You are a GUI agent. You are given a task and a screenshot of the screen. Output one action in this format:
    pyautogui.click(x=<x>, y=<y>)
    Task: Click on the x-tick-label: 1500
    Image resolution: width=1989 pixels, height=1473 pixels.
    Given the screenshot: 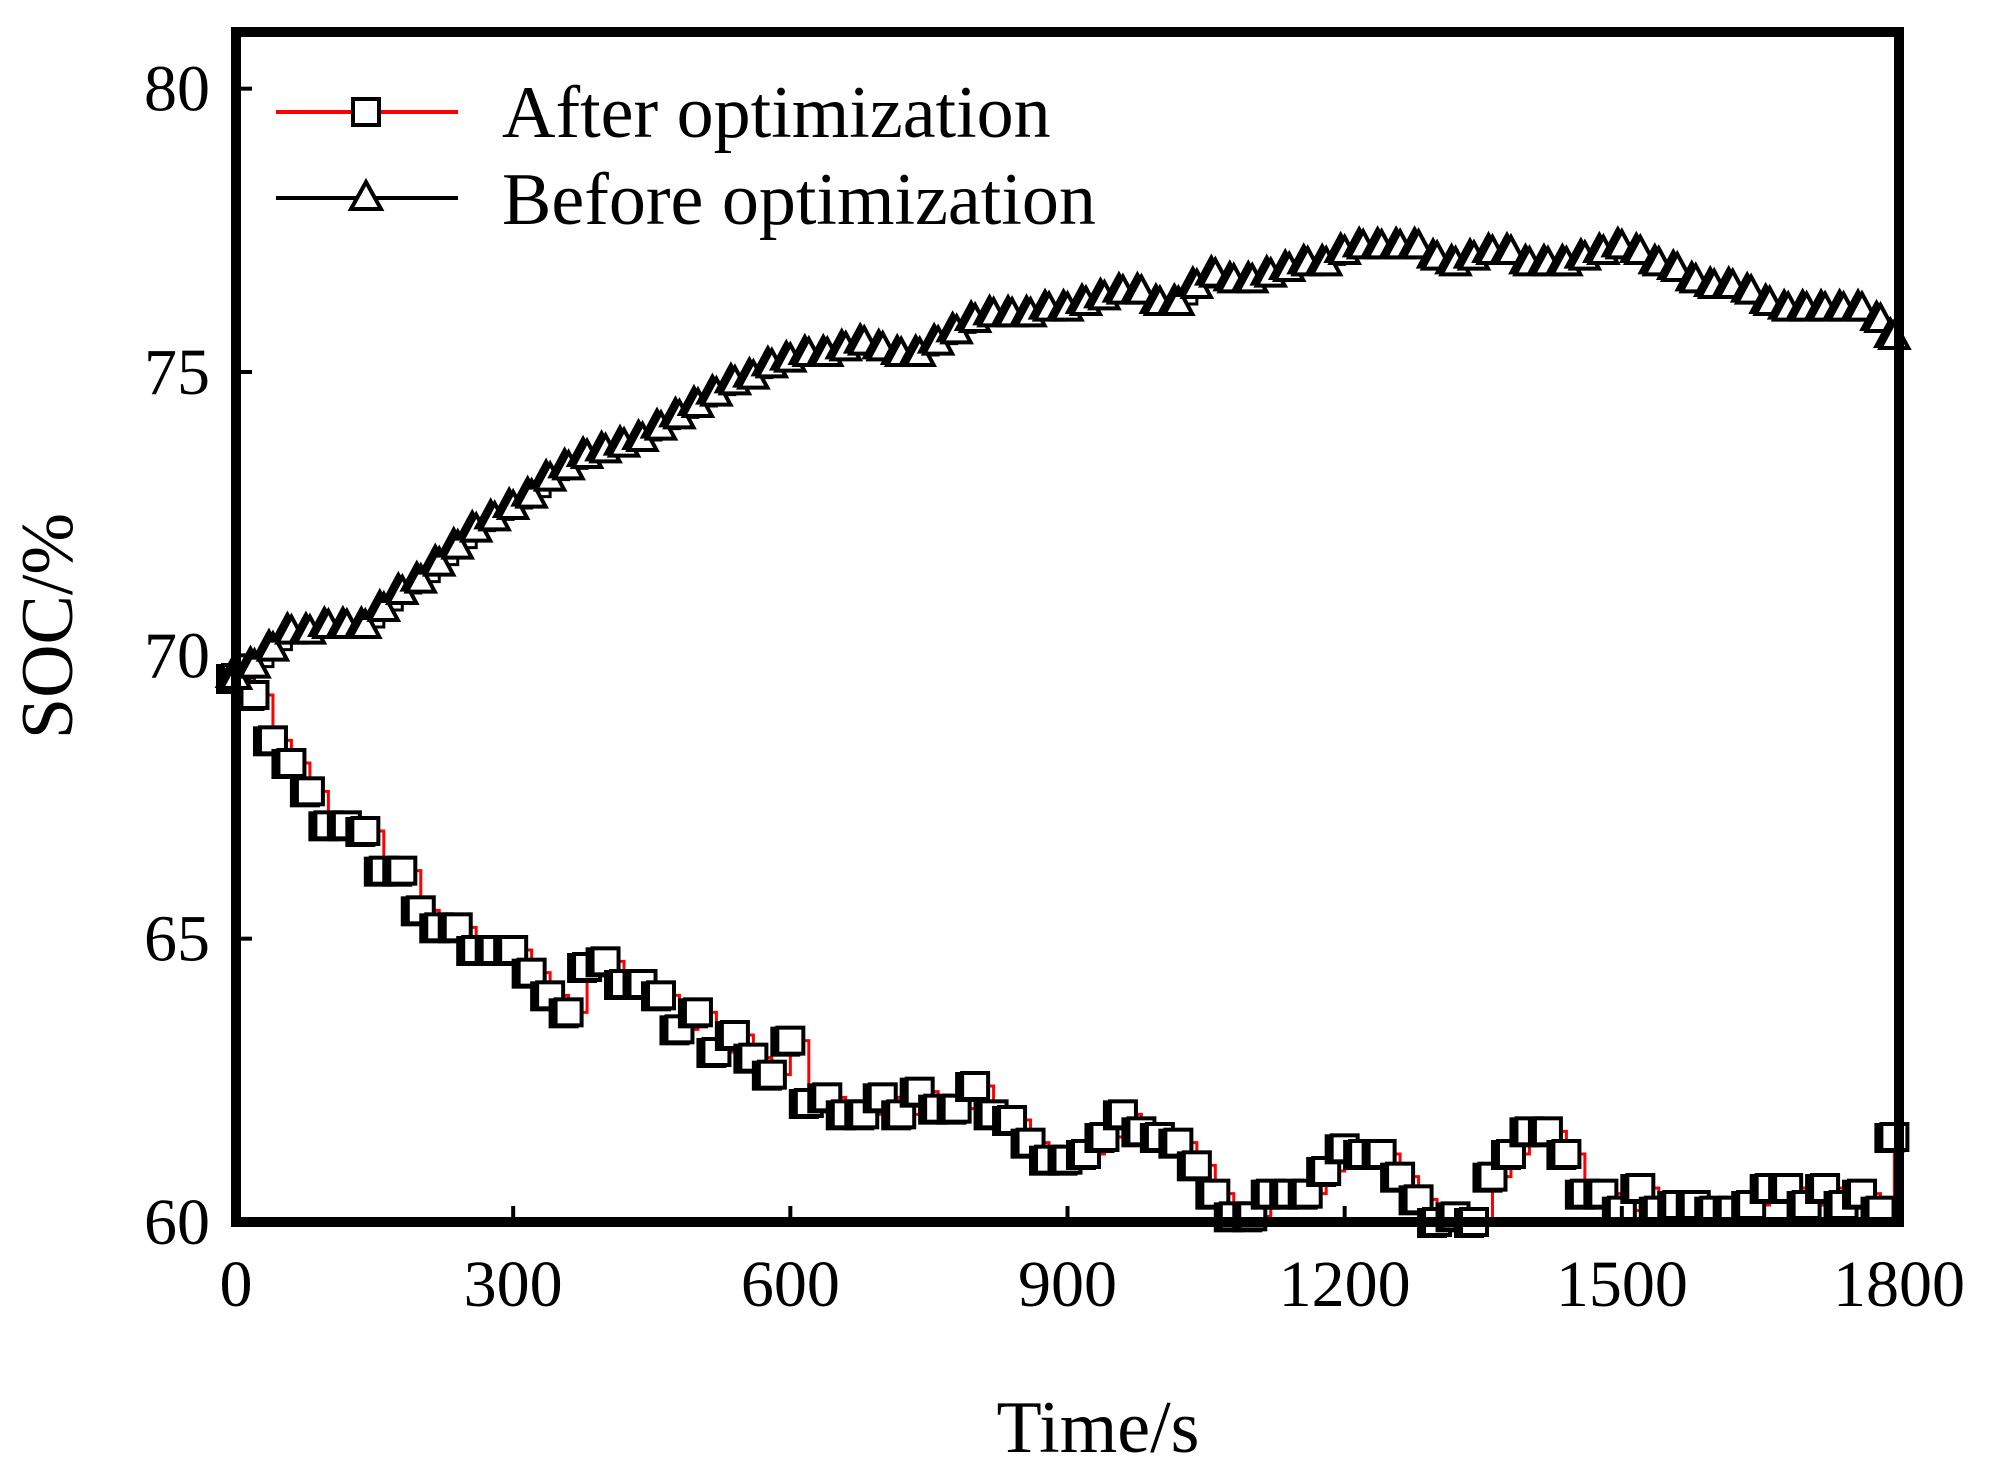 What is the action you would take?
    pyautogui.click(x=1622, y=1284)
    